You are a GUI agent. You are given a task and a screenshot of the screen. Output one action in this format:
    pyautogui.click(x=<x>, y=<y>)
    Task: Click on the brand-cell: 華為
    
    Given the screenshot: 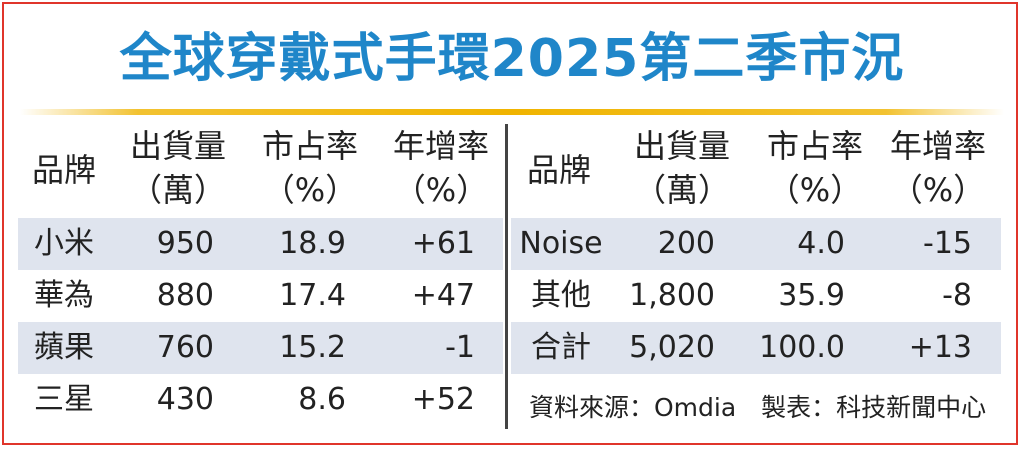 What is the action you would take?
    pyautogui.click(x=64, y=295)
    